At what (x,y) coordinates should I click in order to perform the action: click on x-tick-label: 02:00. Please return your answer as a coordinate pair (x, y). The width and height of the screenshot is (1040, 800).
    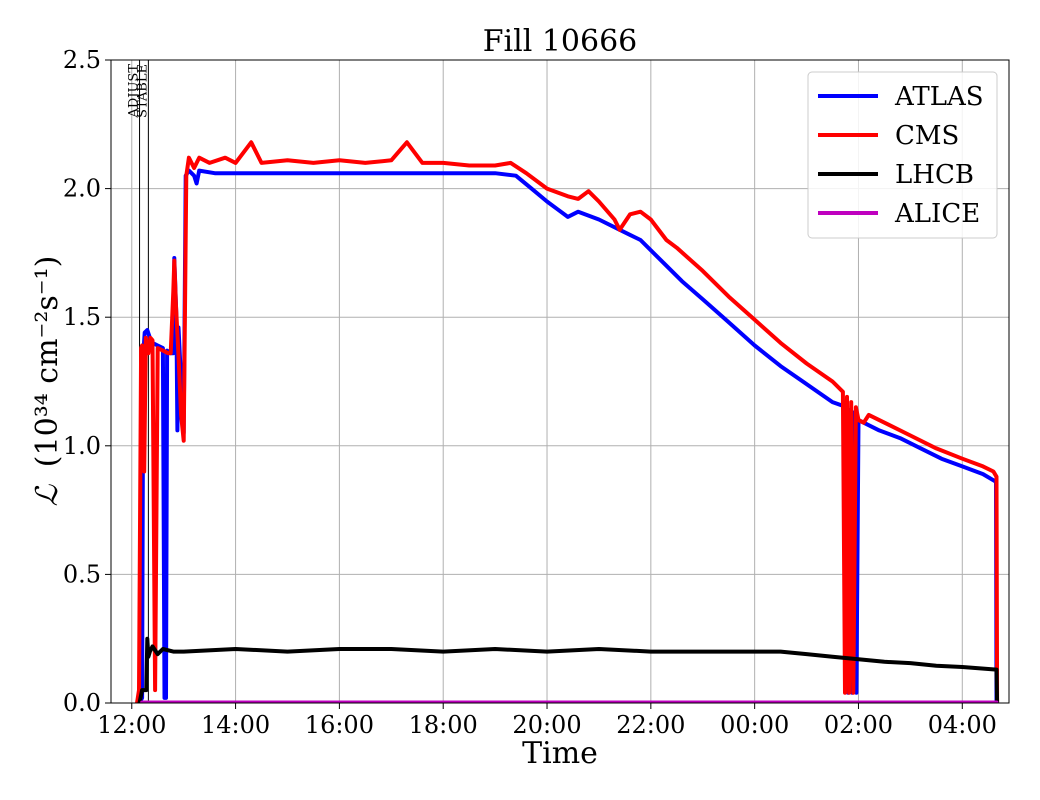
    Looking at the image, I should click on (858, 725).